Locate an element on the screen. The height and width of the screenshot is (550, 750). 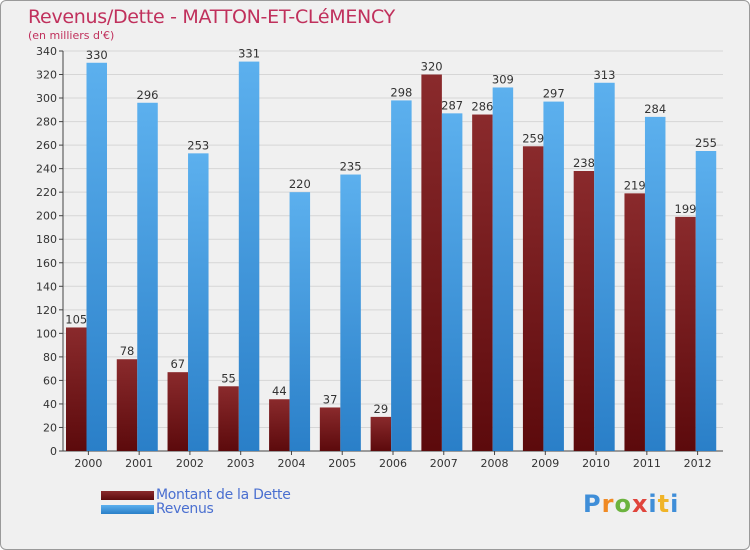
proxiti-logo: Proxiti is located at coordinates (631, 504).